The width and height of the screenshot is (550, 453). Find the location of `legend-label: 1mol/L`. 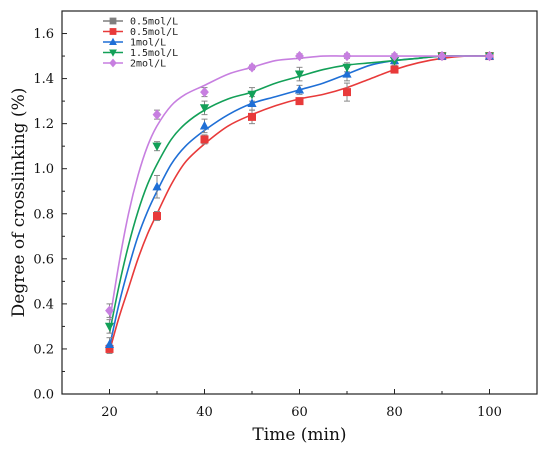

legend-label: 1mol/L is located at coordinates (148, 43).